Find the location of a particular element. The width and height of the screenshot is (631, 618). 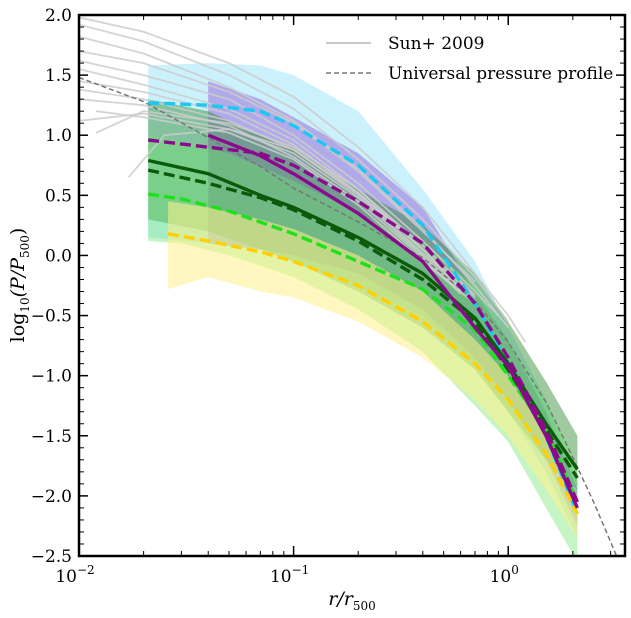

x-tick-label: 10⁻² is located at coordinates (74, 575).